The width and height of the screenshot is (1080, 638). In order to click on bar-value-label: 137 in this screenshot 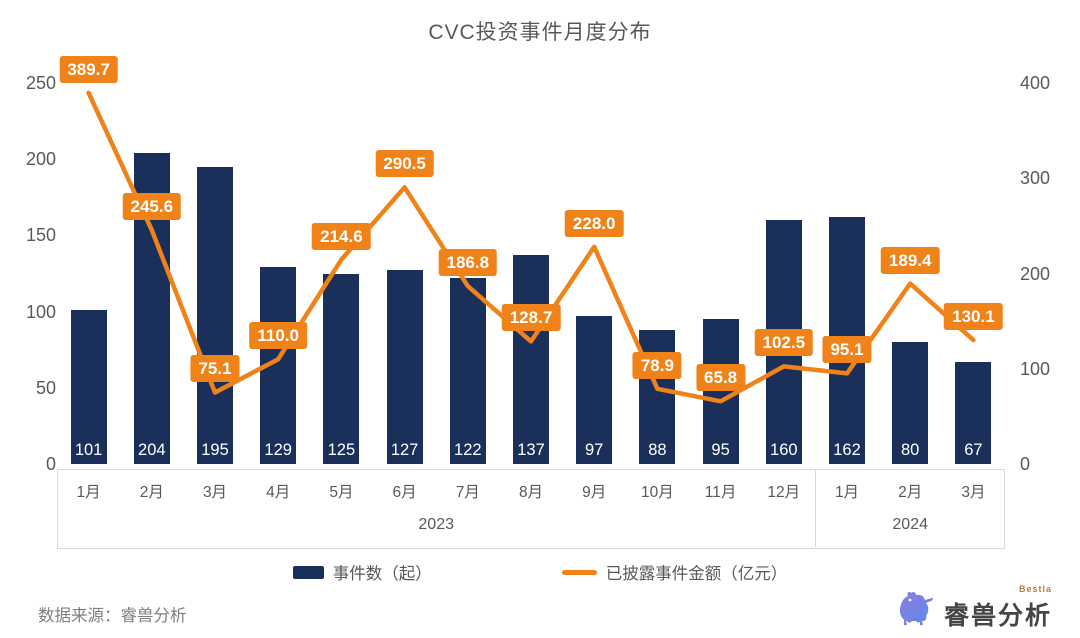, I will do `click(531, 450)`.